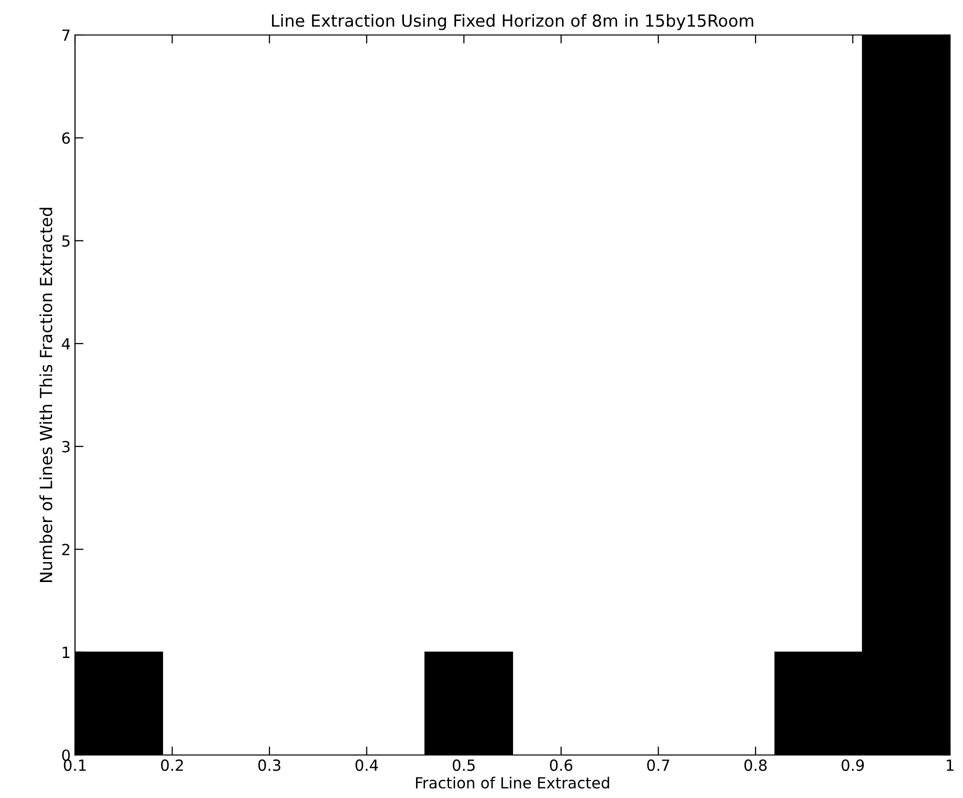  What do you see at coordinates (367, 765) in the screenshot?
I see `x-tick-label: 0.4` at bounding box center [367, 765].